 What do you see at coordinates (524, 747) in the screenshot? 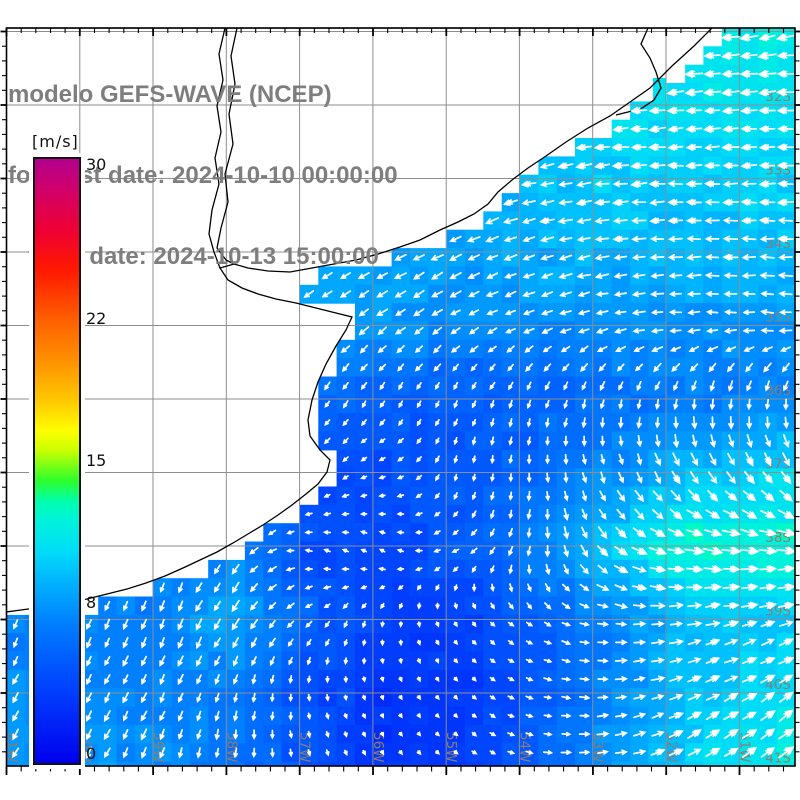
I see `svg-text: 54W` at bounding box center [524, 747].